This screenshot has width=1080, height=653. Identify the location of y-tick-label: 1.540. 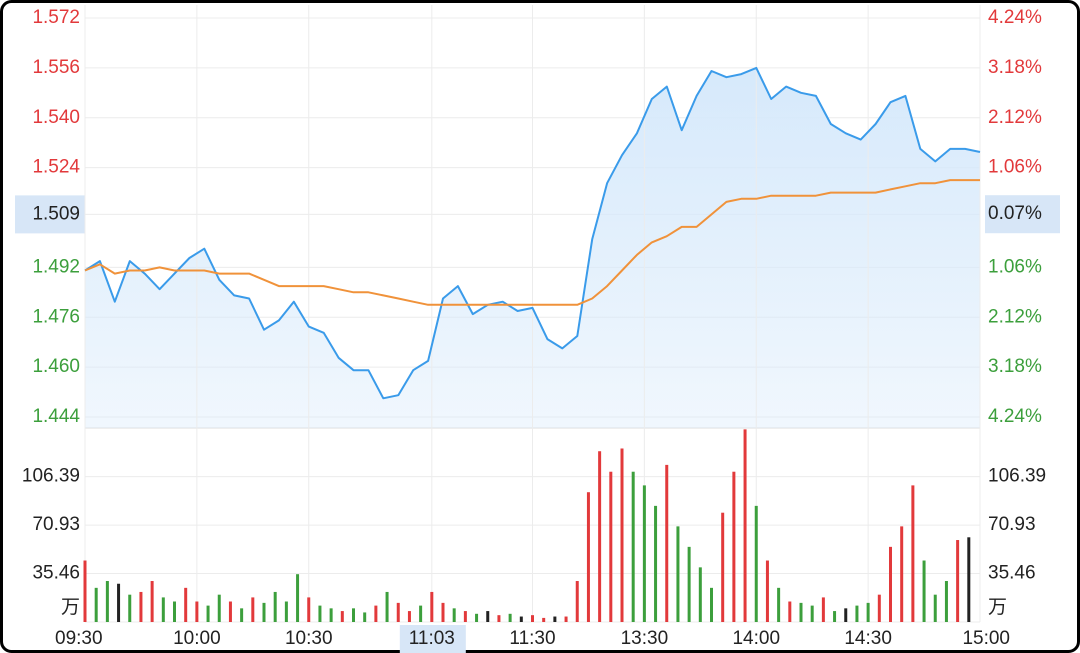
(56, 117).